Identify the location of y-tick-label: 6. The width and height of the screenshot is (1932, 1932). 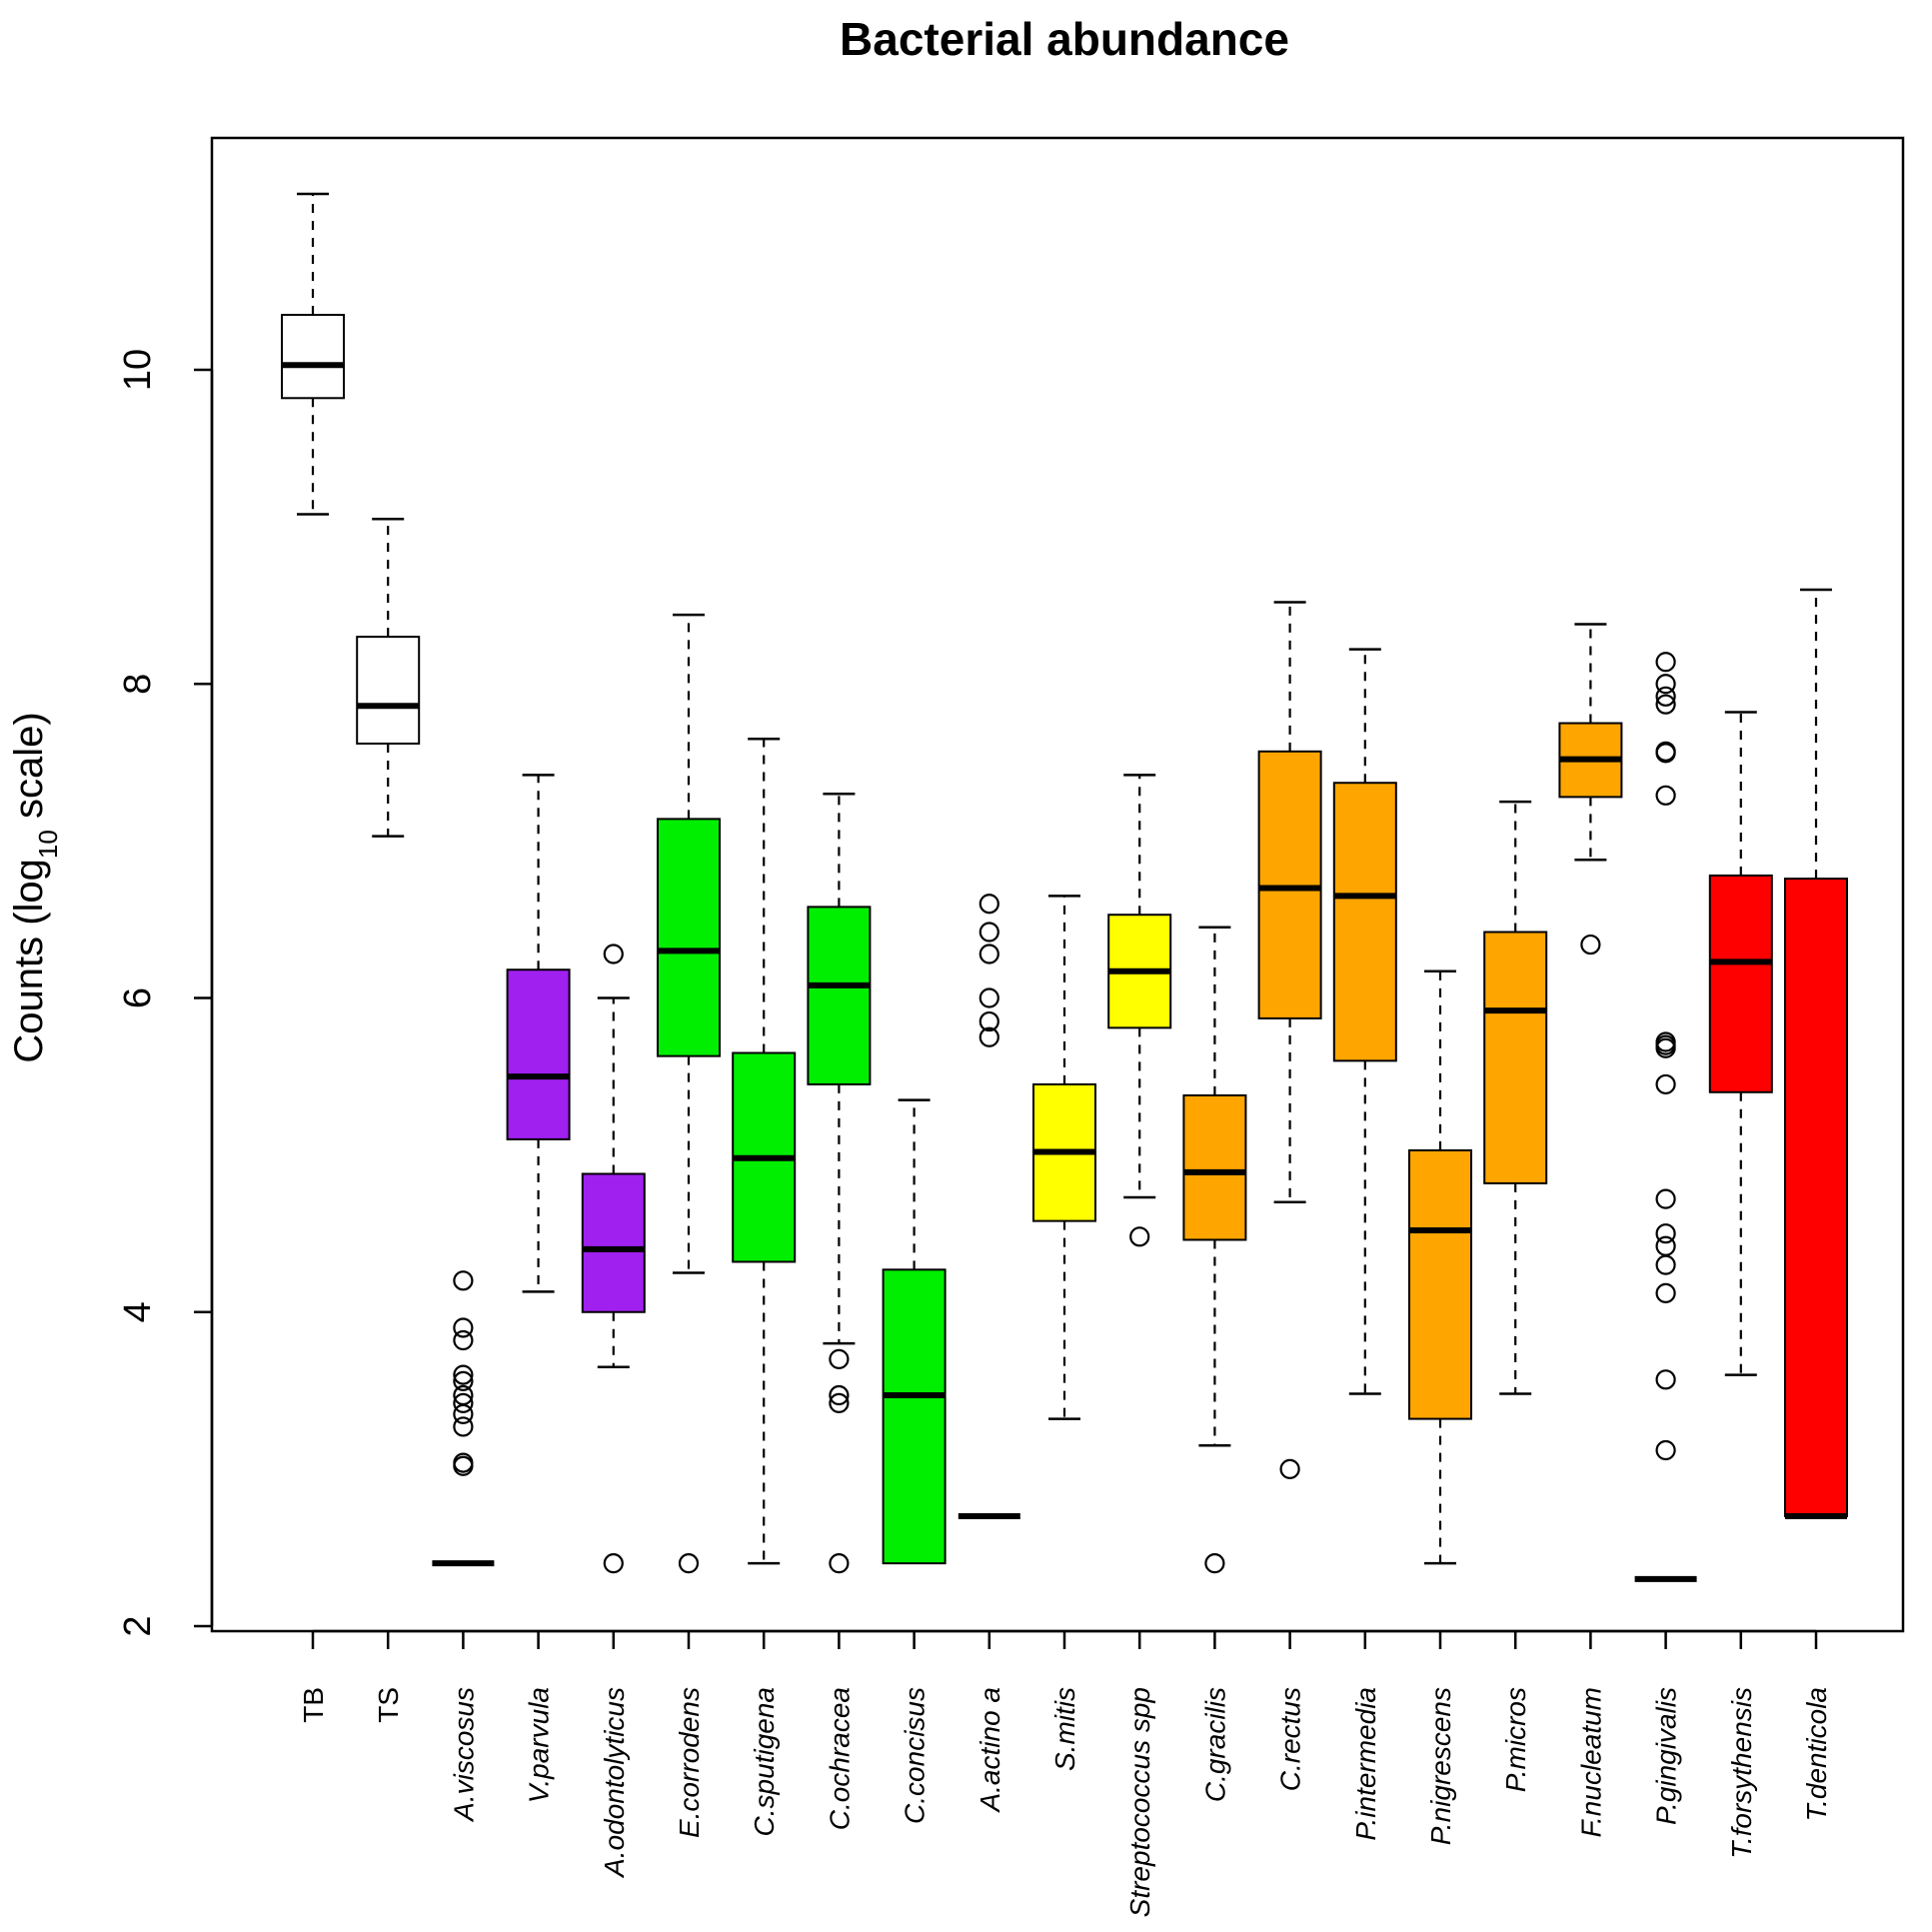
(138, 997).